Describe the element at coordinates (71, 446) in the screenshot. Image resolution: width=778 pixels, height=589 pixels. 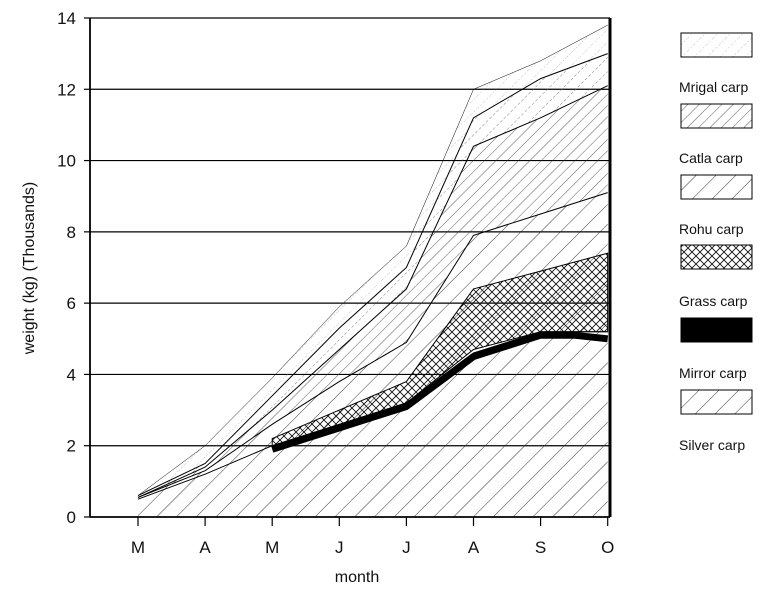
I see `y-tick-label: 2` at that location.